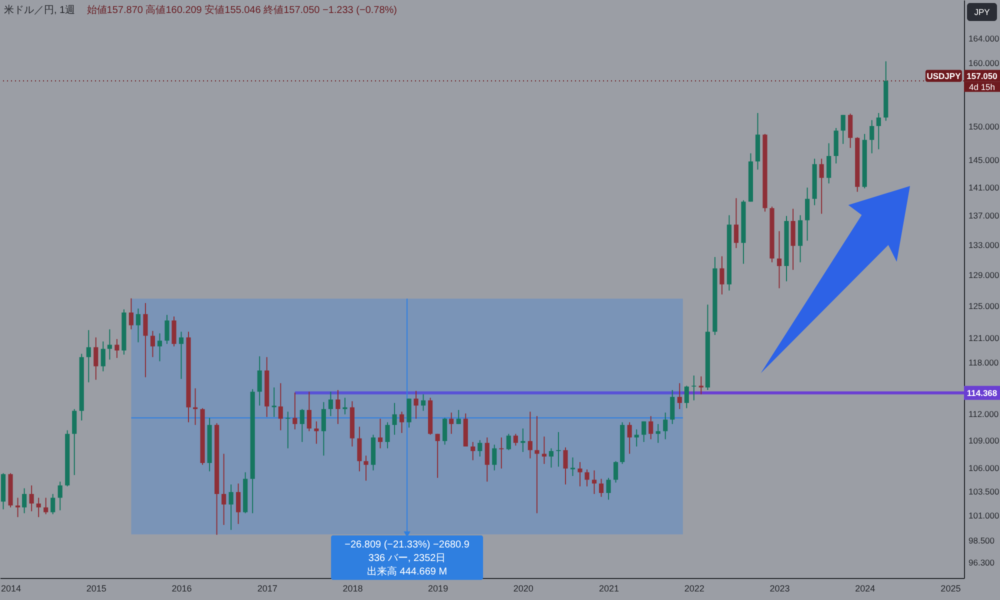  I want to click on x-tick-label: 2024, so click(865, 589).